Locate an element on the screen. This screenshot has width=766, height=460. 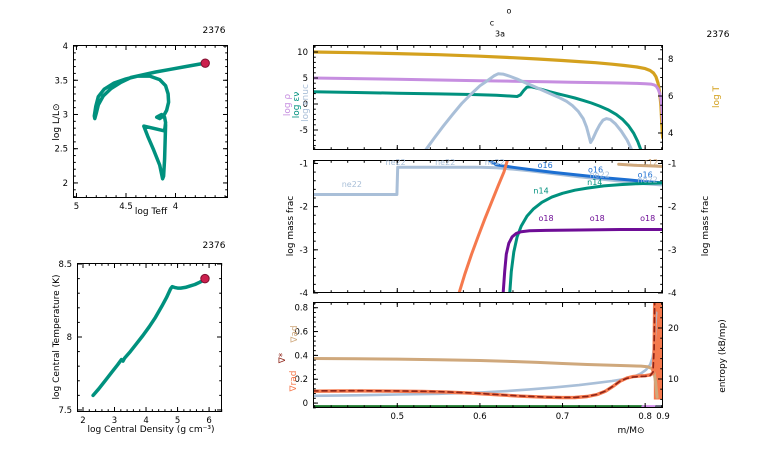
burn-label-3a: 3a is located at coordinates (500, 34).